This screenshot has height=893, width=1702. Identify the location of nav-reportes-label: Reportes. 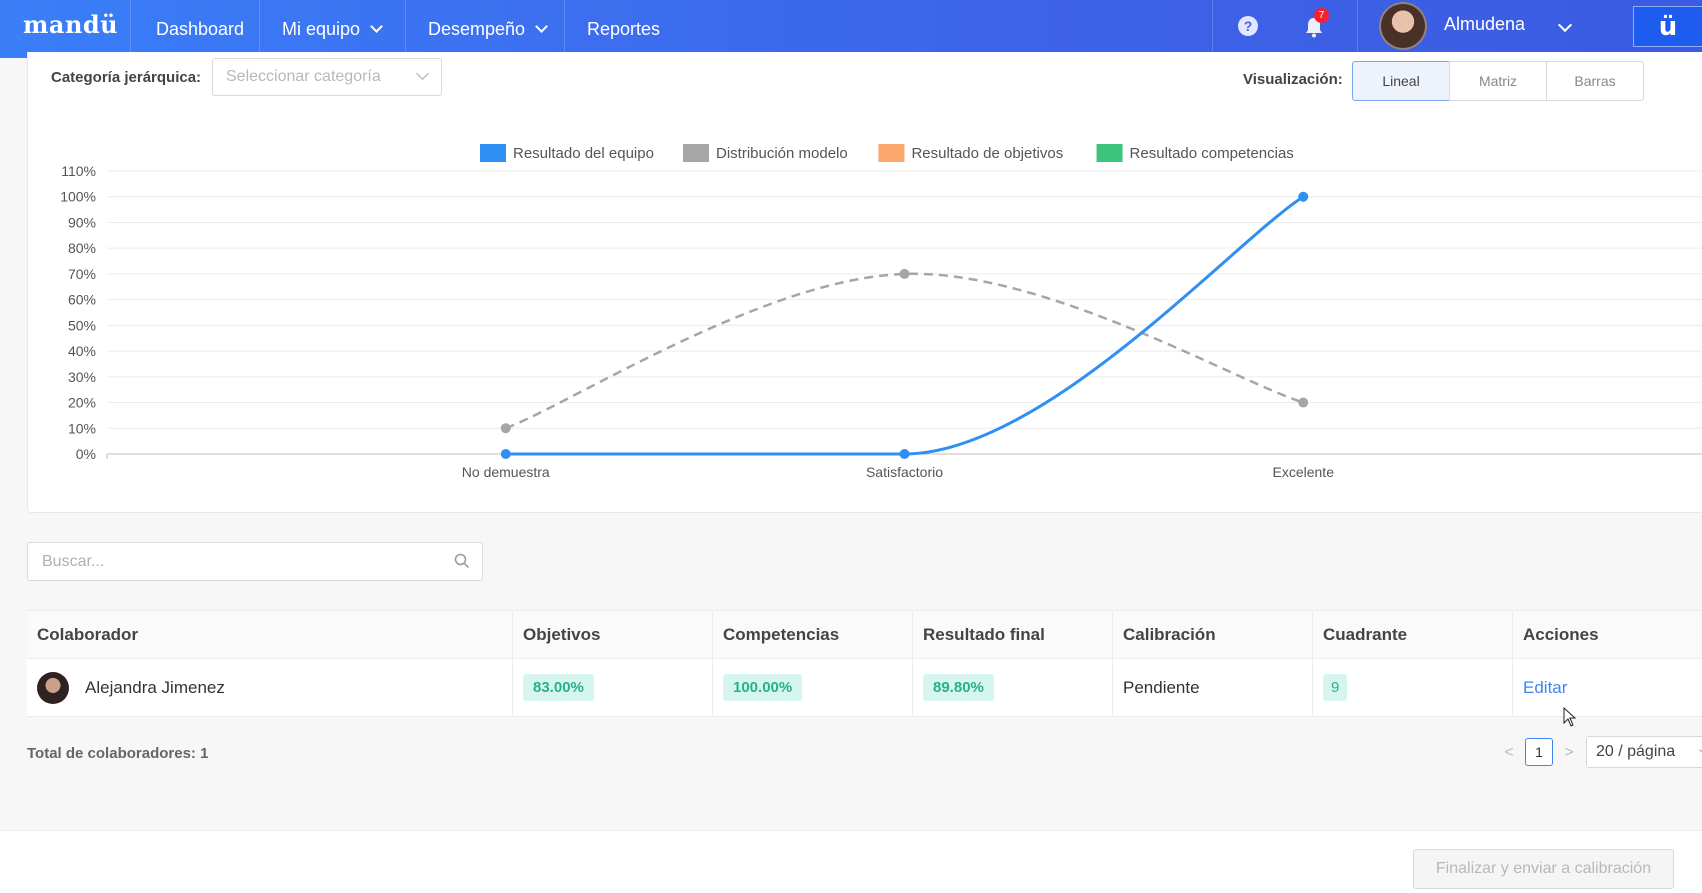
(624, 28).